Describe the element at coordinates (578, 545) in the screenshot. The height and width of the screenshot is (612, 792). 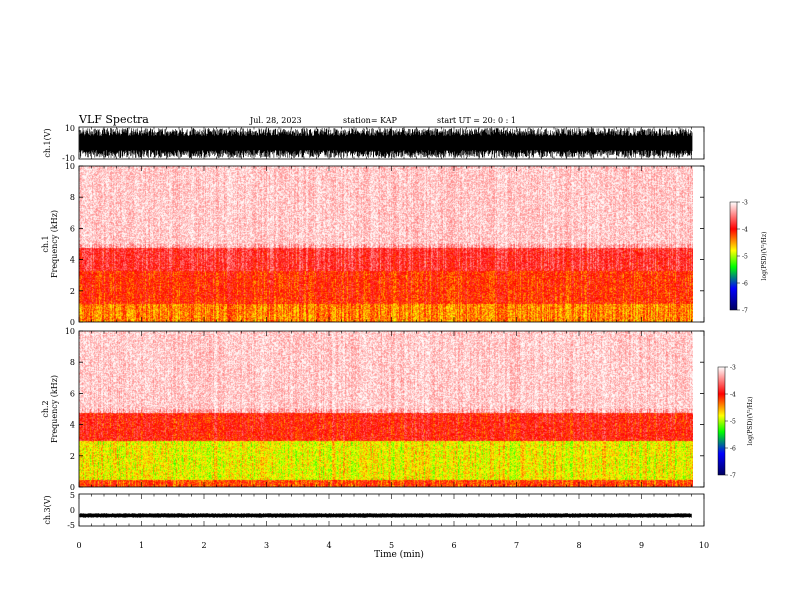
I see `xtick-label: 8` at that location.